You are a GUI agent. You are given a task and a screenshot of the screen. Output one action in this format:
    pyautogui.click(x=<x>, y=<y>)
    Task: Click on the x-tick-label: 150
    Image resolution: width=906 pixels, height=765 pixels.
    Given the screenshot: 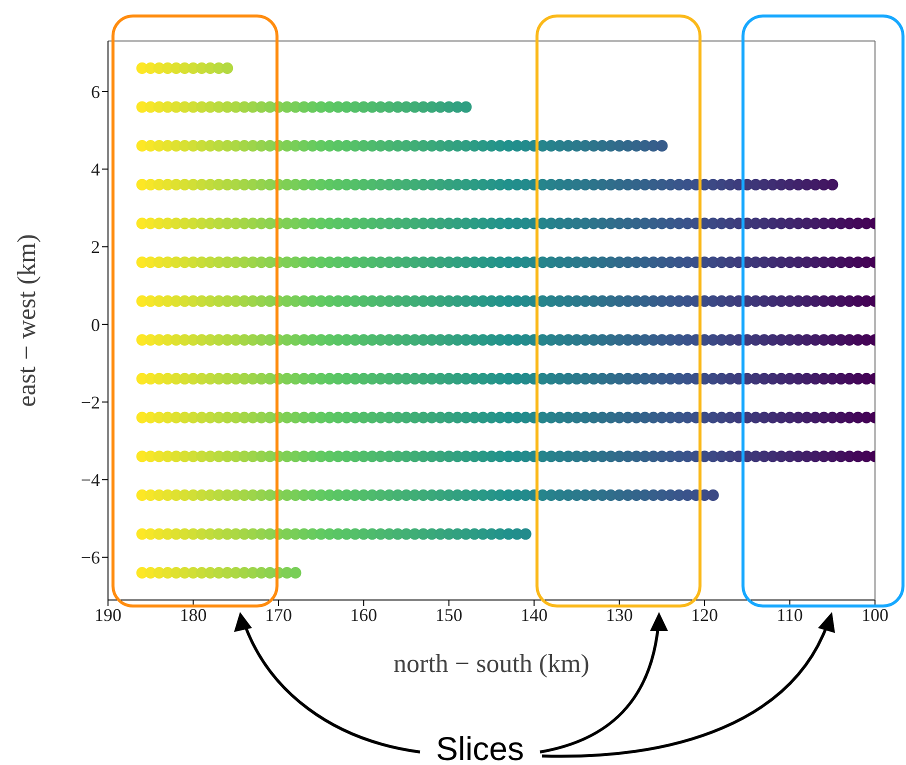 What is the action you would take?
    pyautogui.click(x=448, y=614)
    